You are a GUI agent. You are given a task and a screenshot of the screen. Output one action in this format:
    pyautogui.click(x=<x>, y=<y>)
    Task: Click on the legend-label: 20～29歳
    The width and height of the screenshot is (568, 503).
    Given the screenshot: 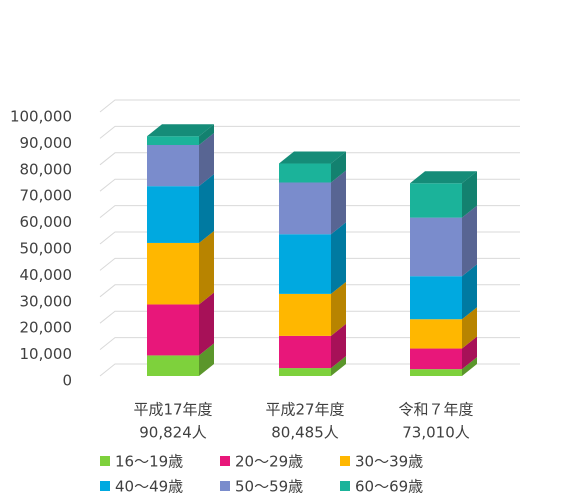 What is the action you would take?
    pyautogui.click(x=269, y=462)
    